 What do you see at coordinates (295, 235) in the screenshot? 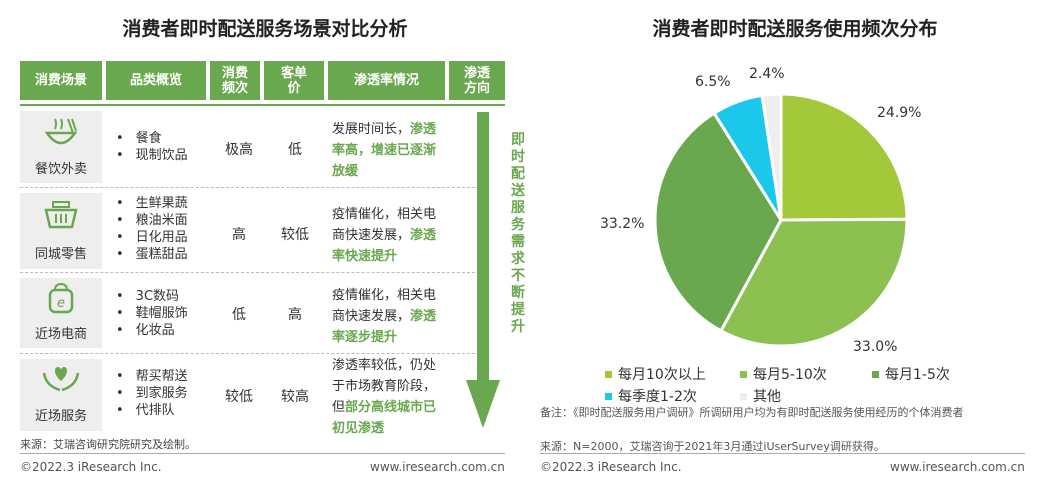
I see `price-retail: 较低` at bounding box center [295, 235].